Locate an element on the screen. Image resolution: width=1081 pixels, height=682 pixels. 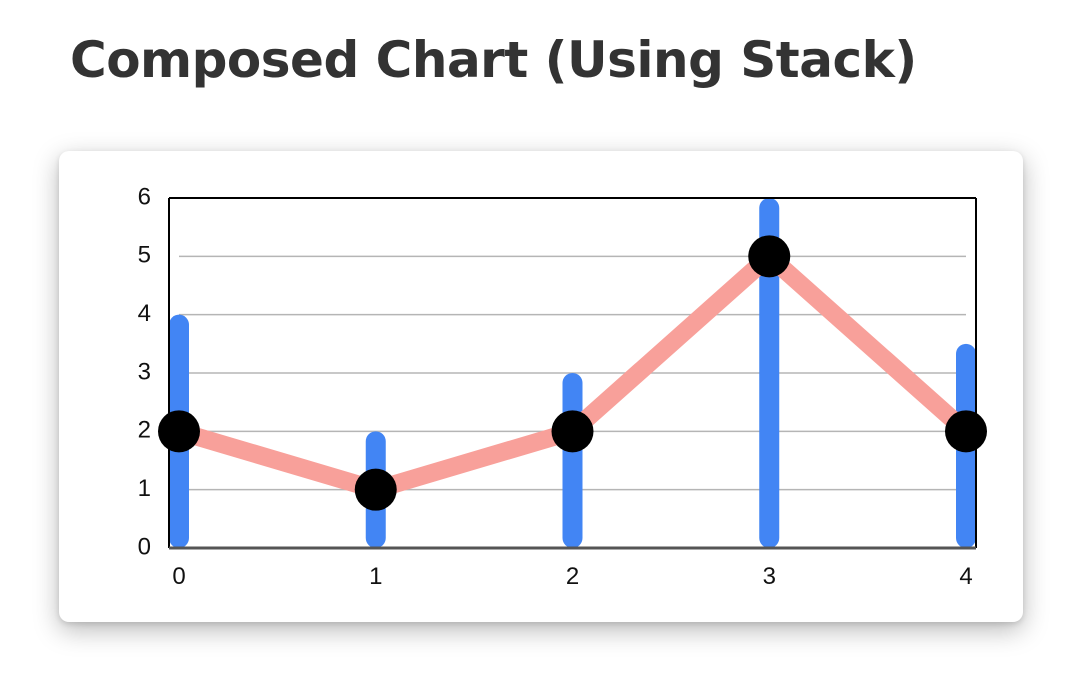
y-tick-label: 1 is located at coordinates (144, 488).